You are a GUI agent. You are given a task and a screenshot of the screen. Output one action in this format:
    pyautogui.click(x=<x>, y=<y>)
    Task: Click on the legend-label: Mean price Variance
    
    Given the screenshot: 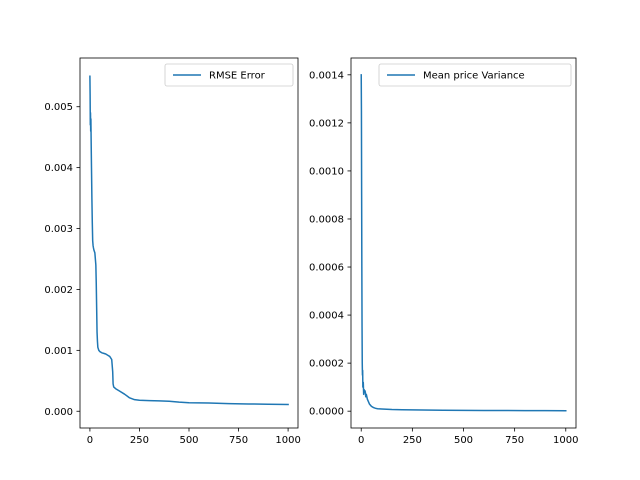 What is the action you would take?
    pyautogui.click(x=474, y=76)
    